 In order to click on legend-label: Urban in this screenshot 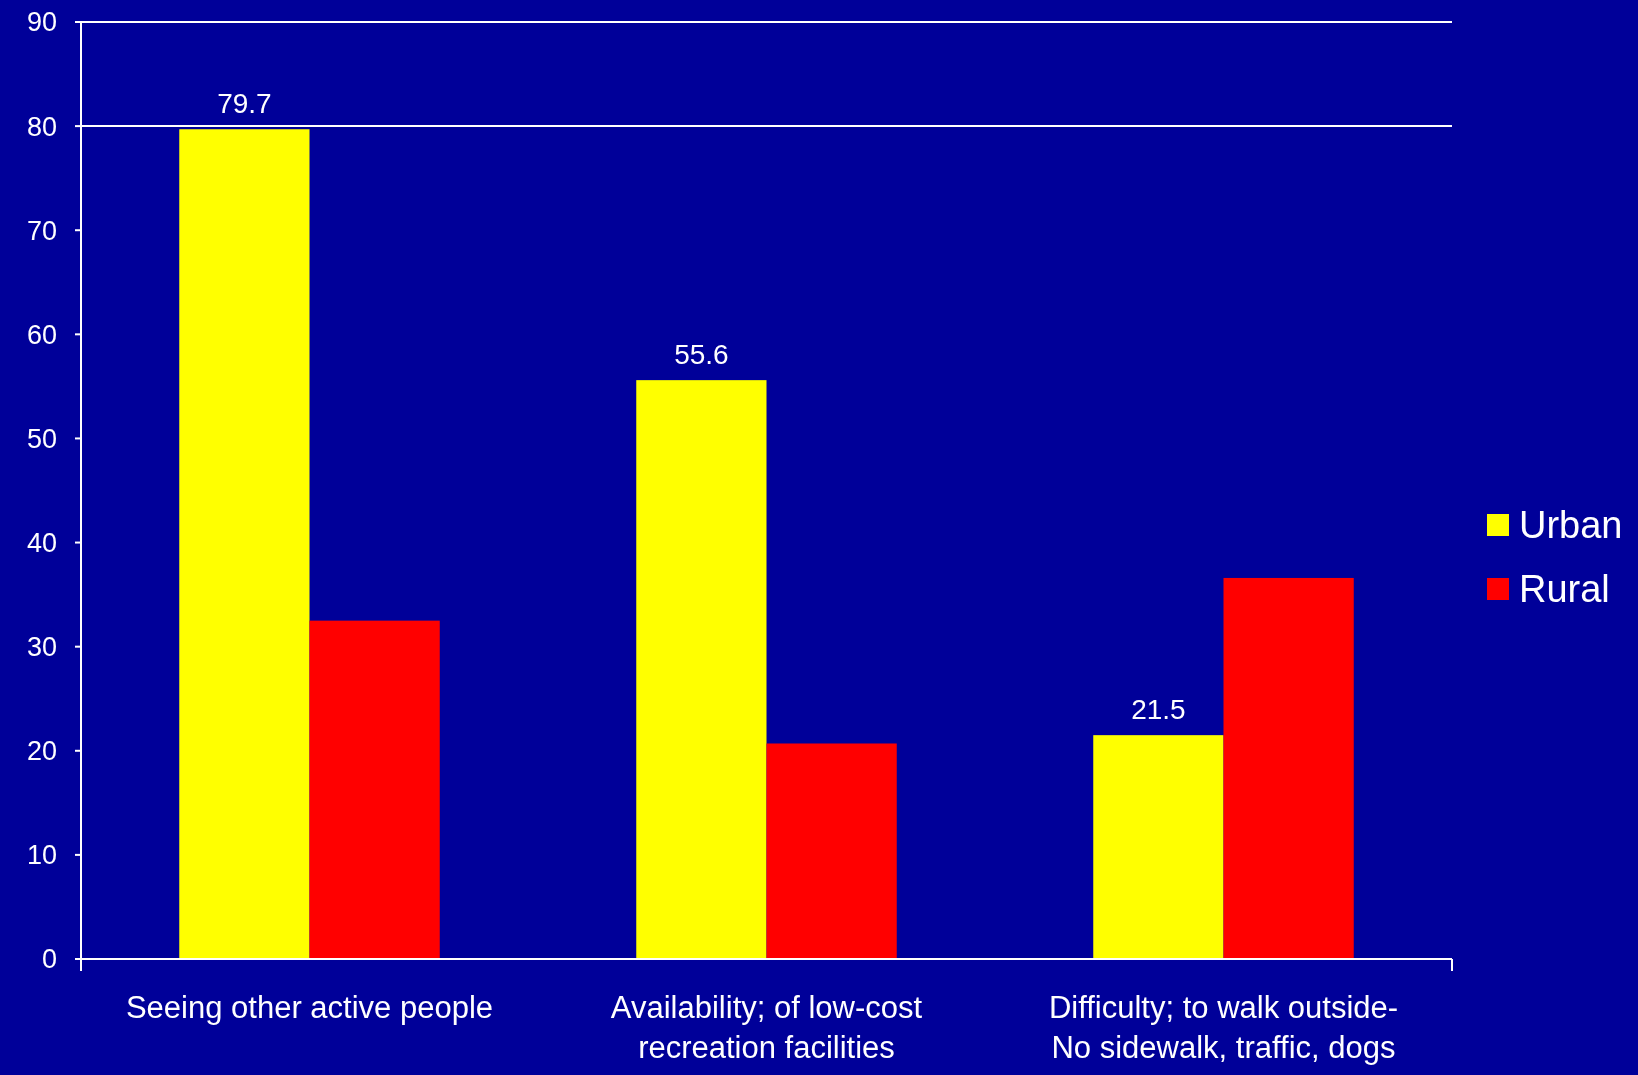, I will do `click(1571, 525)`.